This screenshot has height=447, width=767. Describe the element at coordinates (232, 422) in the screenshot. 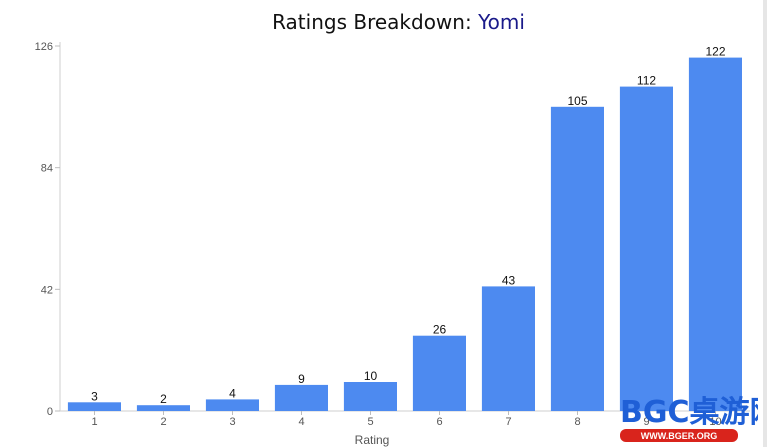

I see `x-tick-label: 3` at that location.